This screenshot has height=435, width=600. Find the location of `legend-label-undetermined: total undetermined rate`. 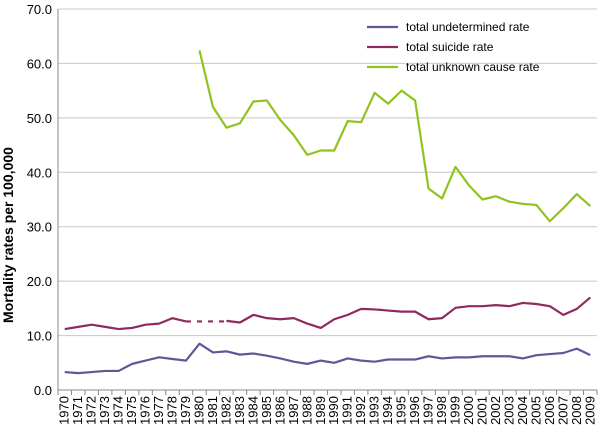

legend-label-undetermined: total undetermined rate is located at coordinates (468, 27).